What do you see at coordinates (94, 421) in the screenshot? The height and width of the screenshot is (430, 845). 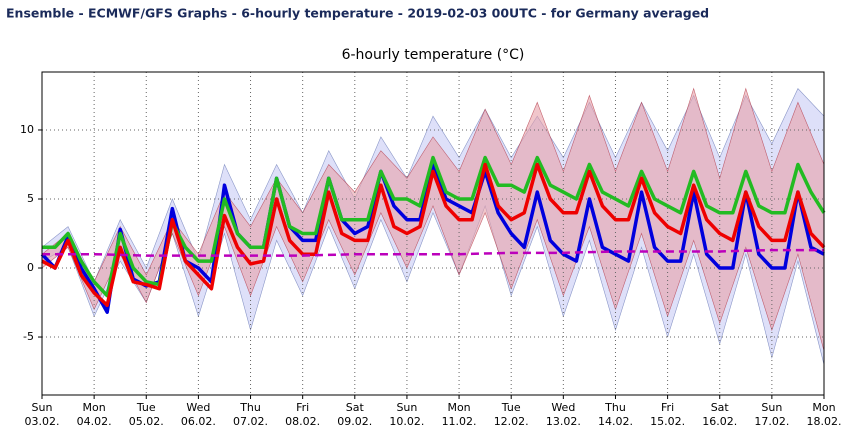 I see `x-tick-date: 04.02.` at bounding box center [94, 421].